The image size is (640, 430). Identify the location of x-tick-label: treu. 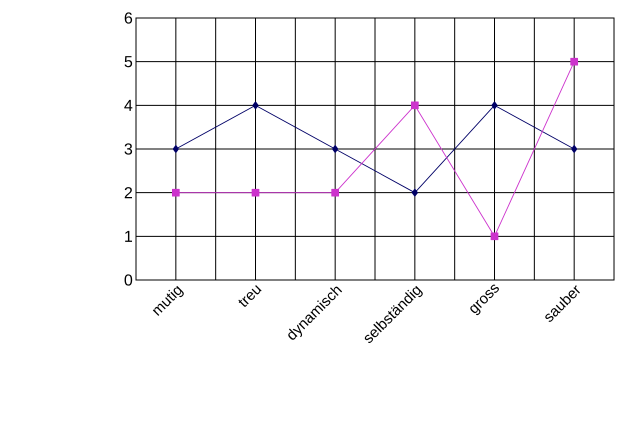
(250, 296).